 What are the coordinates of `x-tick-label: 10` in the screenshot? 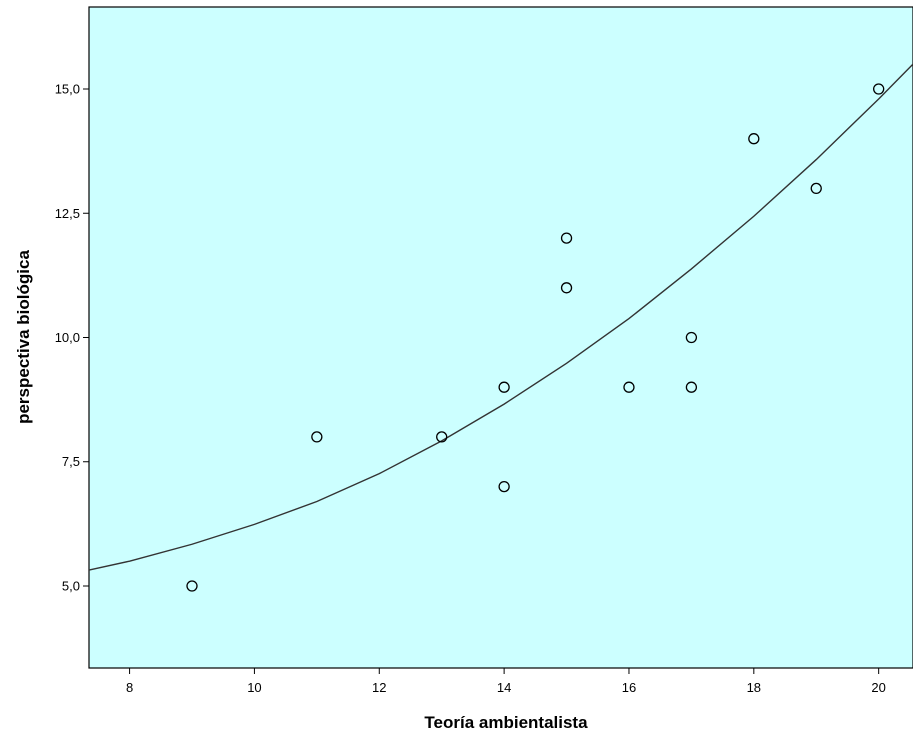 It's located at (254, 687).